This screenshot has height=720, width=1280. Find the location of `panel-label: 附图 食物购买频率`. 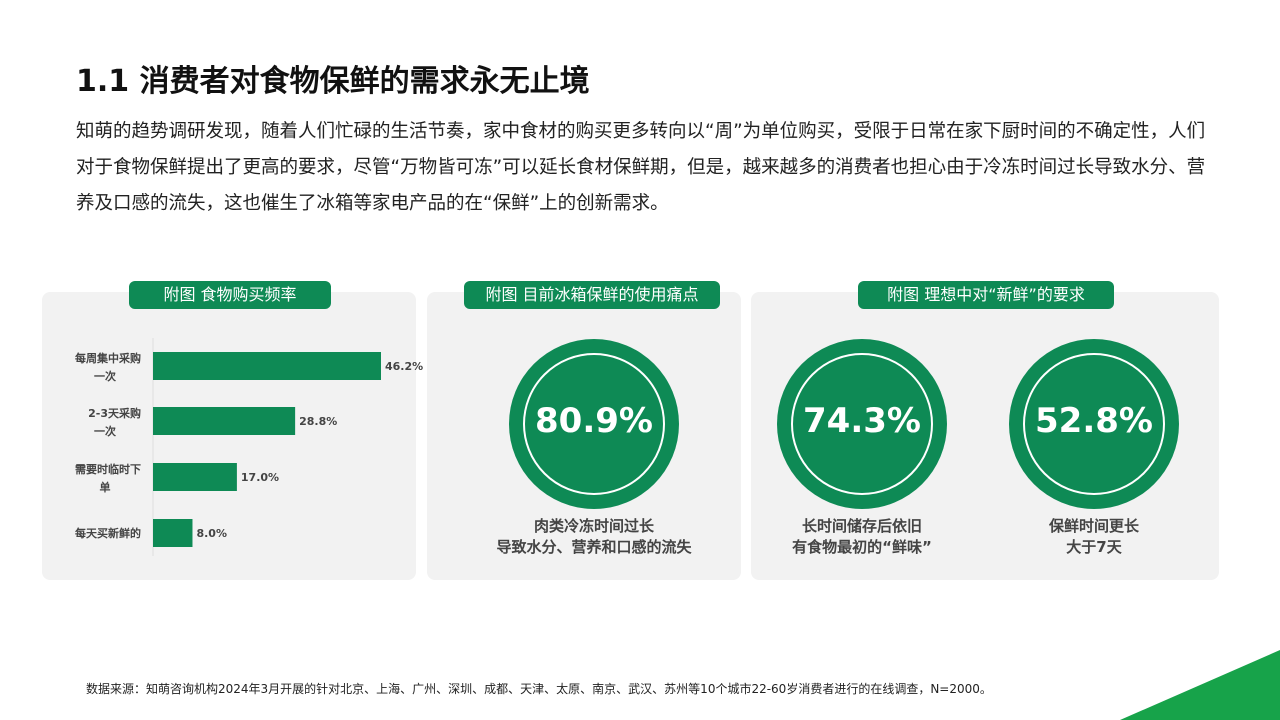

panel-label: 附图 食物购买频率 is located at coordinates (230, 295).